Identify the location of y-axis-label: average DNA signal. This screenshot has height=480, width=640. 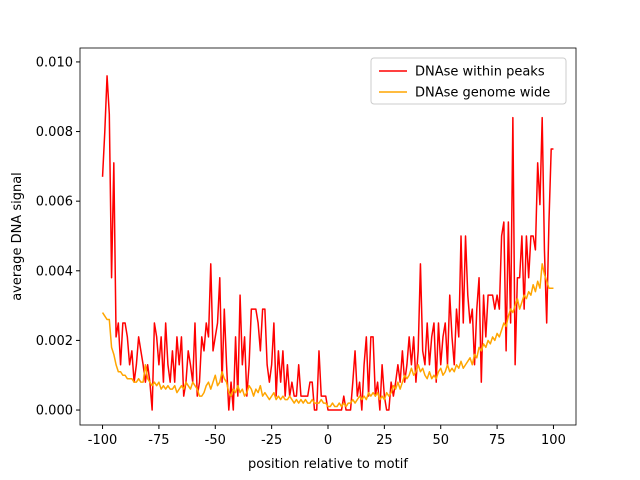
(17, 236).